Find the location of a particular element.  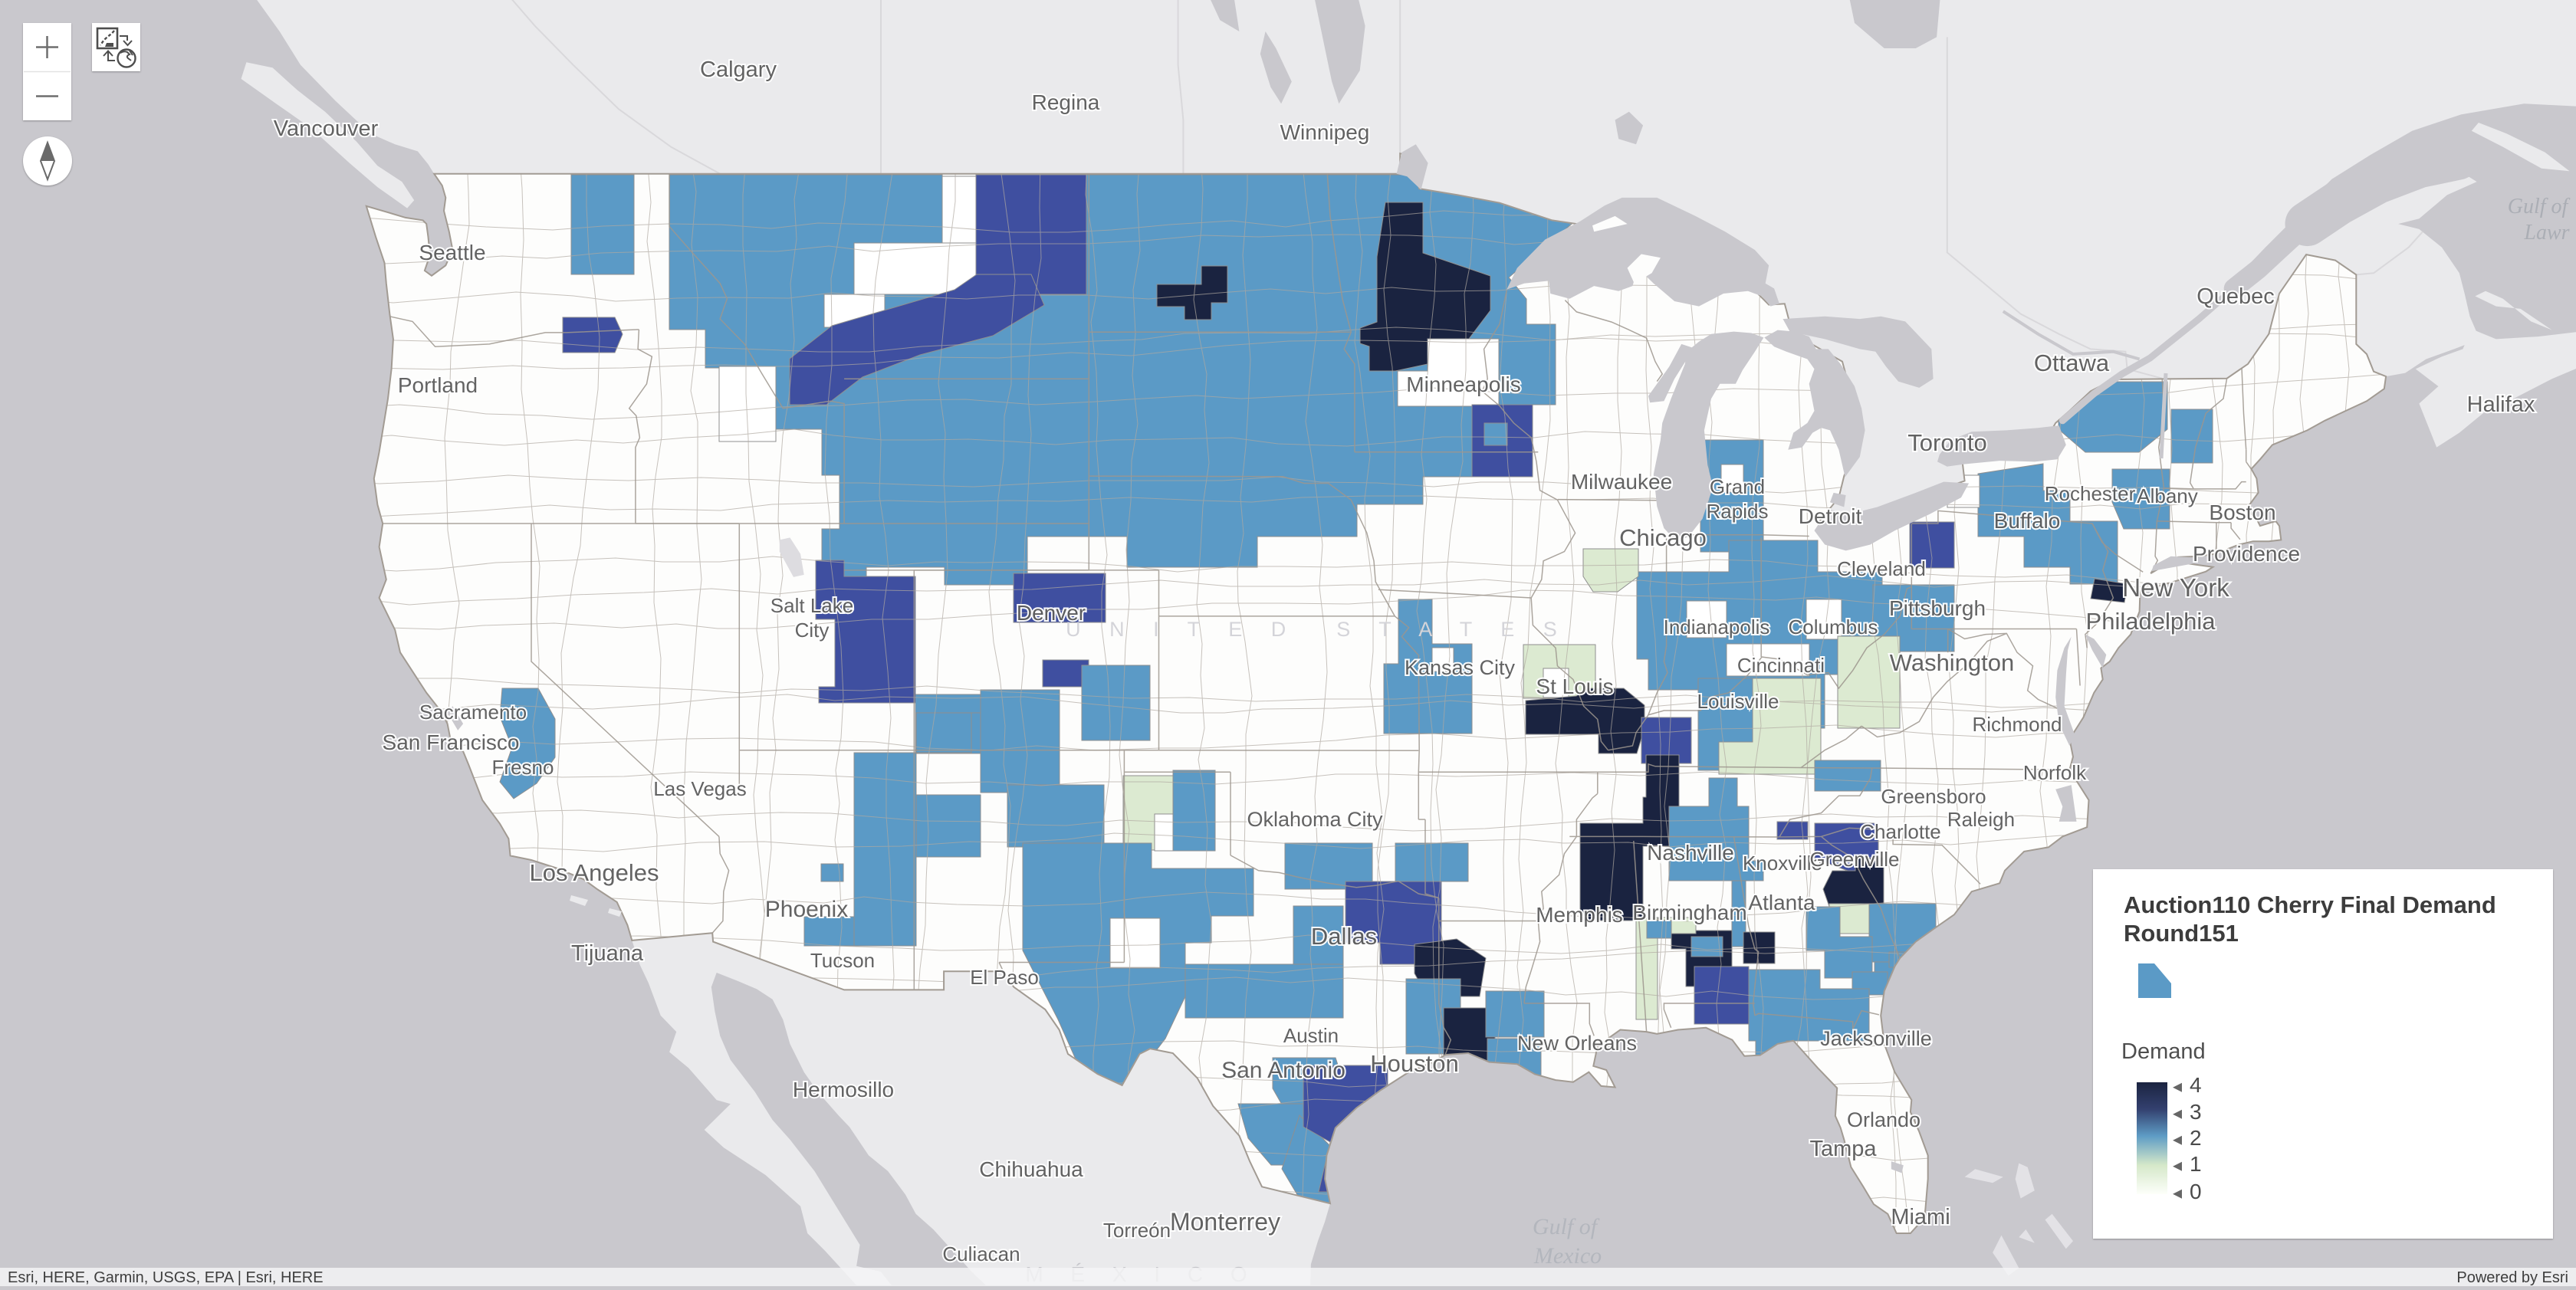

svg-text: Winnipeg is located at coordinates (1325, 132).